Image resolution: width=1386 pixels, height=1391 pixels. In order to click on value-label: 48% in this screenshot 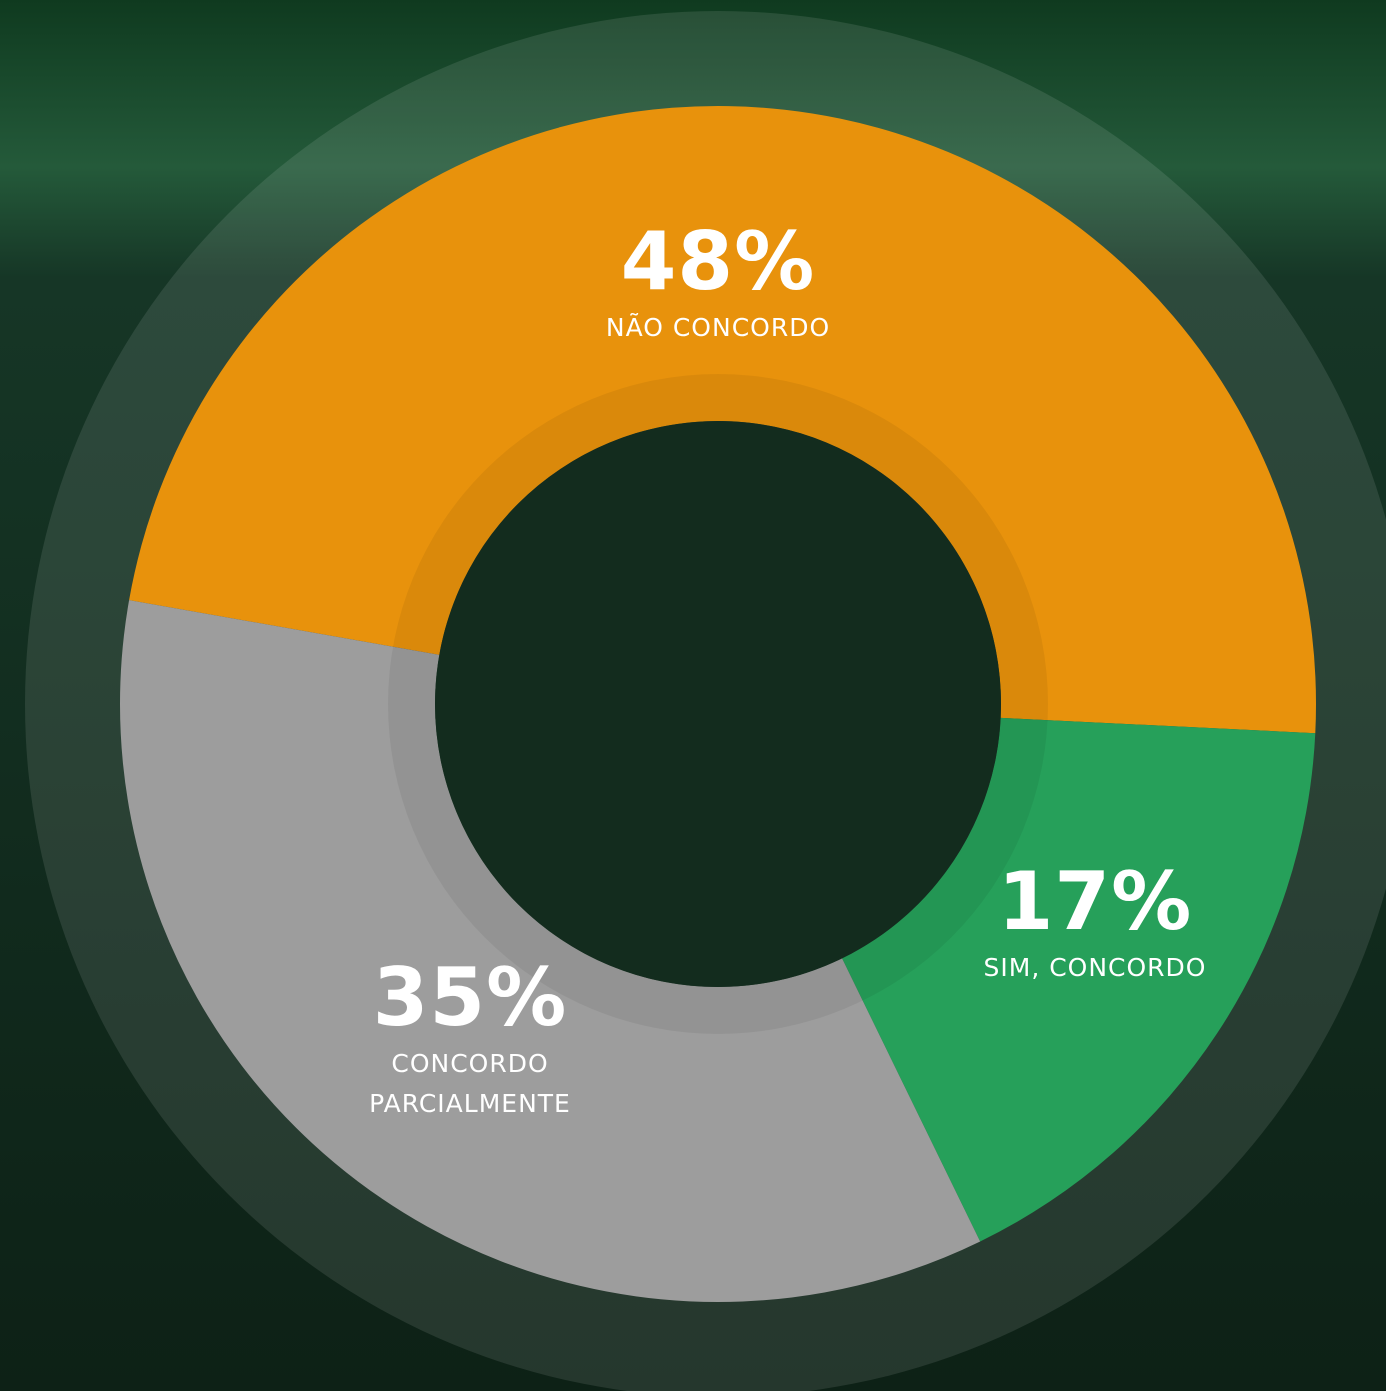, I will do `click(718, 261)`.